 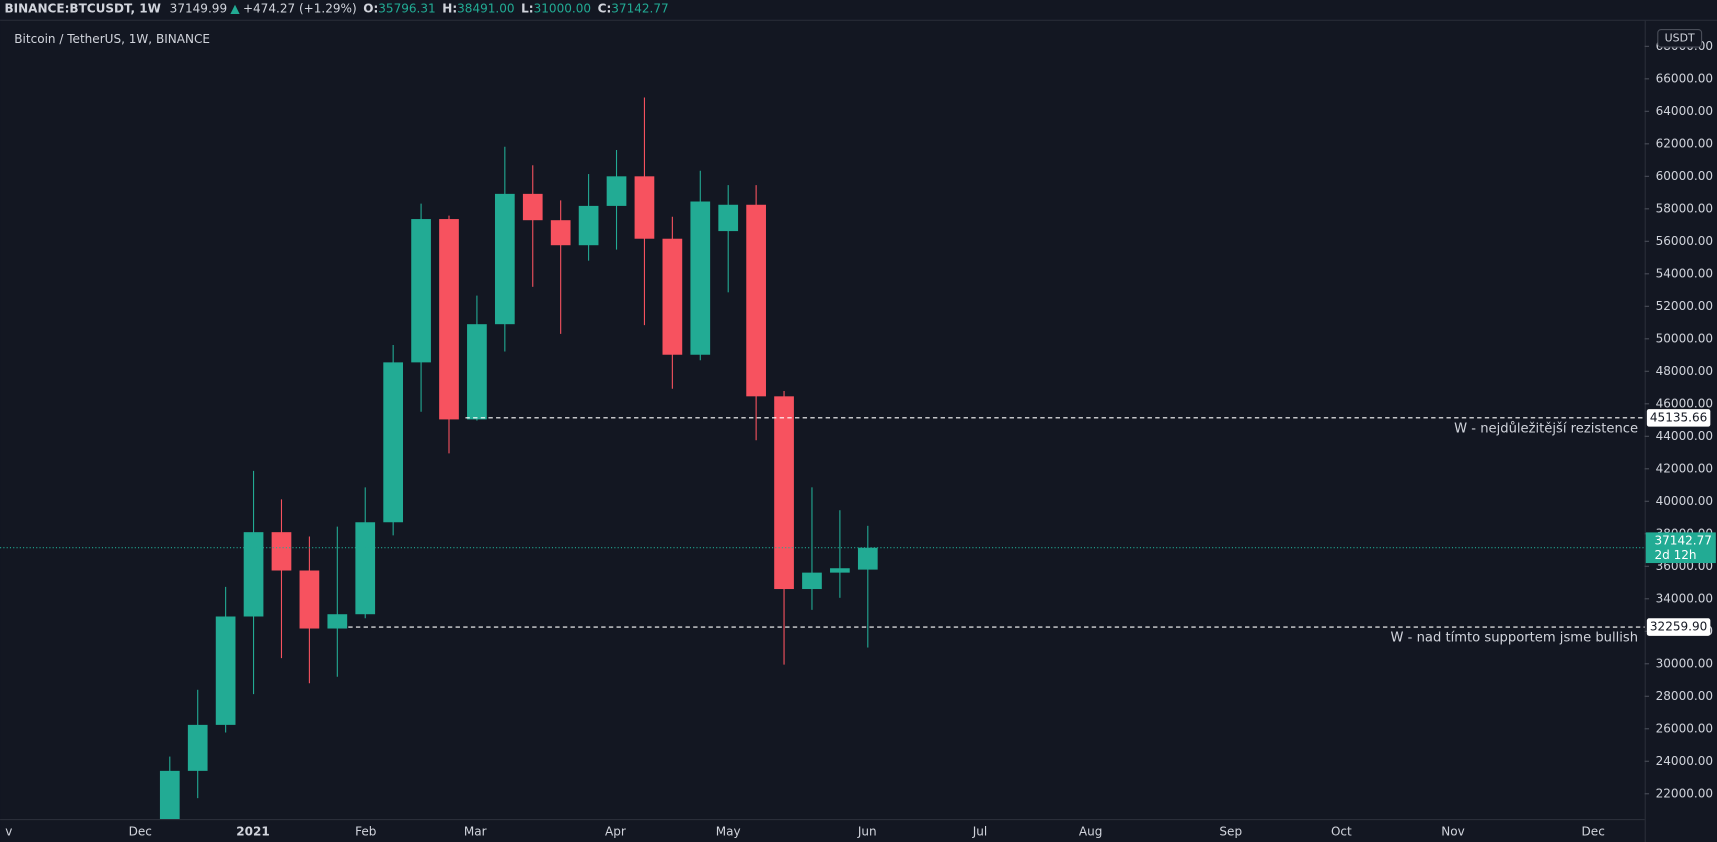 I want to click on y-tick-label: 34000.00, so click(x=1684, y=598).